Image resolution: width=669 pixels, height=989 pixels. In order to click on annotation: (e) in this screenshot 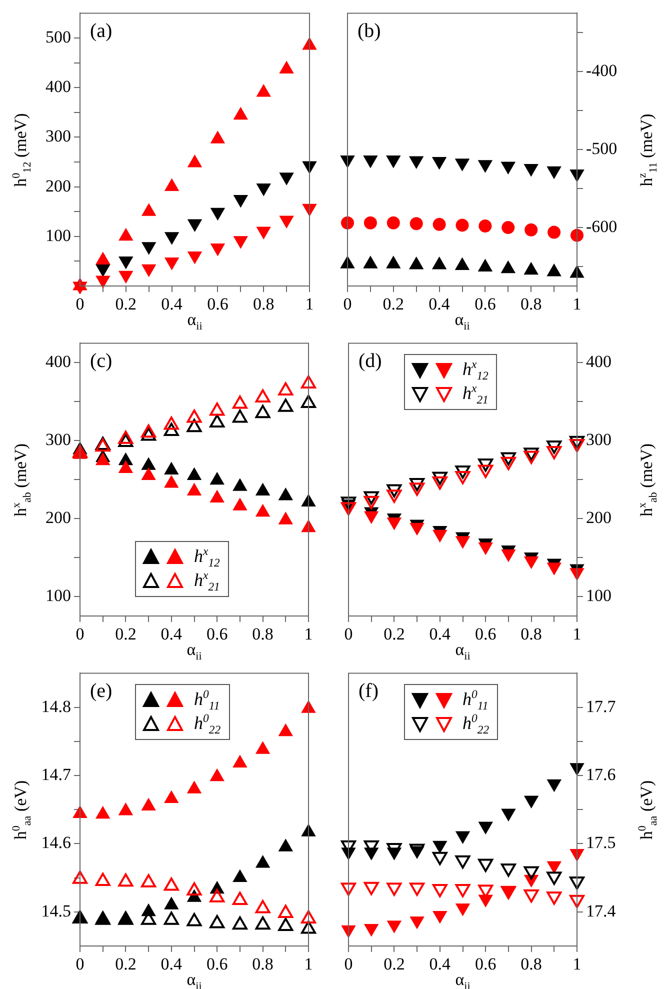, I will do `click(101, 691)`.